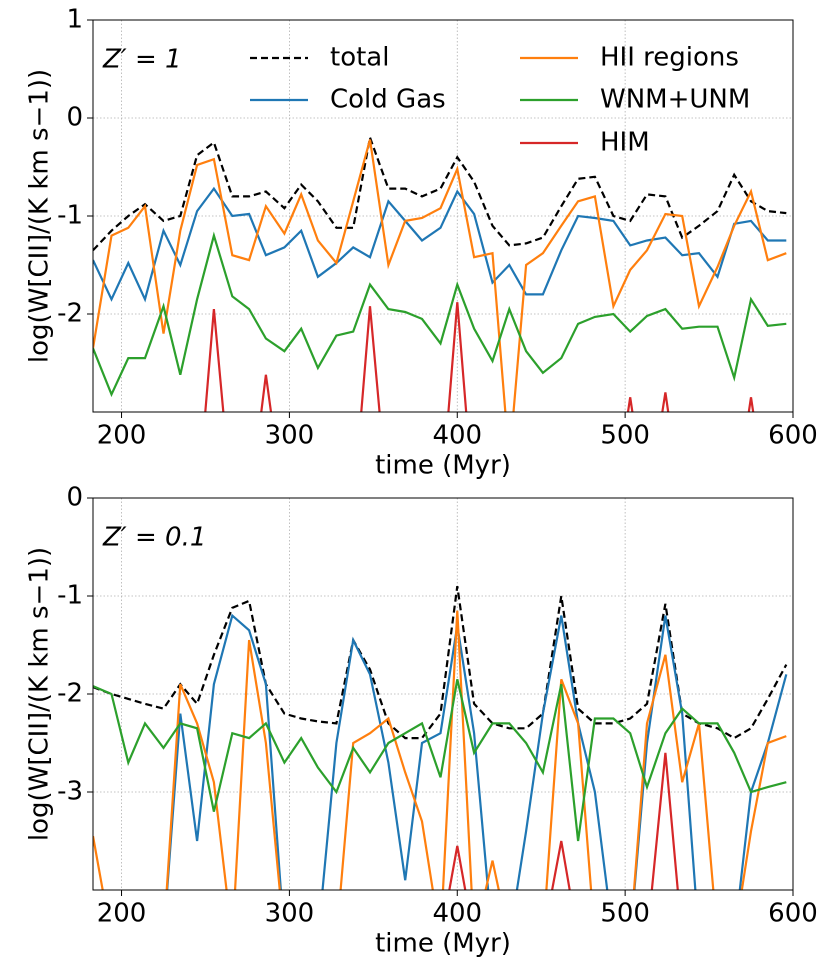  I want to click on legend-label: total, so click(359, 58).